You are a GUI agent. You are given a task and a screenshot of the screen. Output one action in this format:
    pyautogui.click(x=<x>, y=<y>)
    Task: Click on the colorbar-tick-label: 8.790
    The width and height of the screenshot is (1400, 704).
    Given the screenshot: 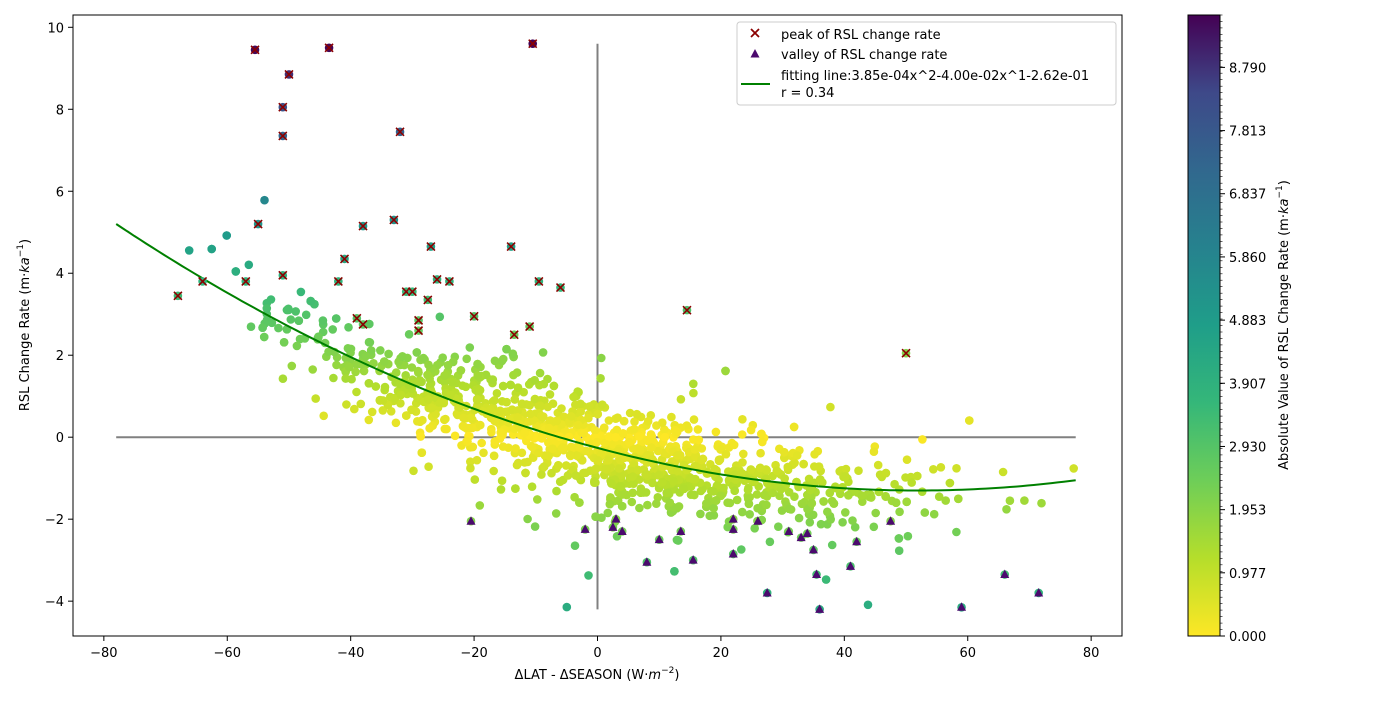 What is the action you would take?
    pyautogui.click(x=1247, y=68)
    